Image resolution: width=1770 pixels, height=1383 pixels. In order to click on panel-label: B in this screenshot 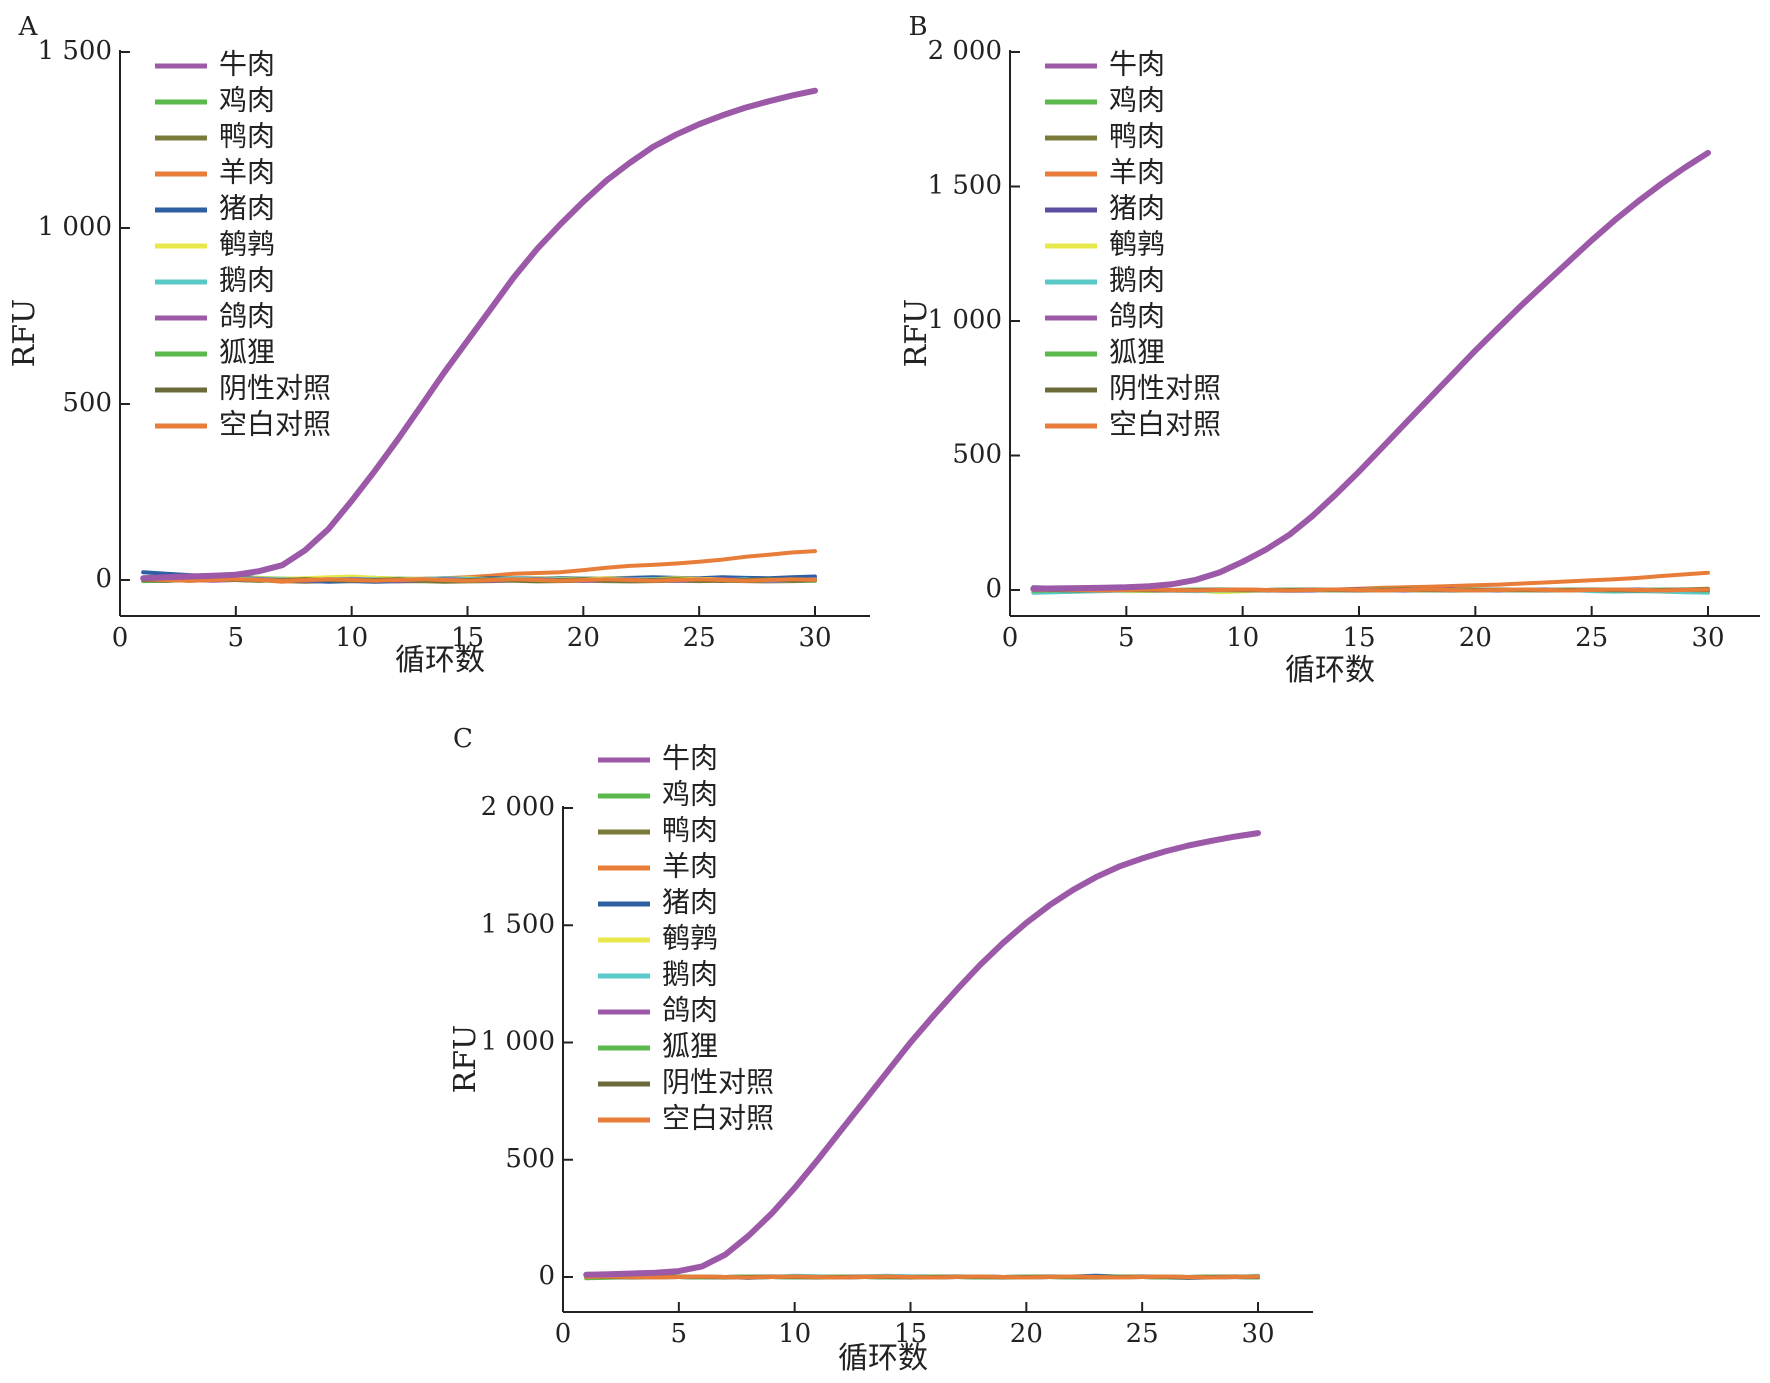, I will do `click(917, 27)`.